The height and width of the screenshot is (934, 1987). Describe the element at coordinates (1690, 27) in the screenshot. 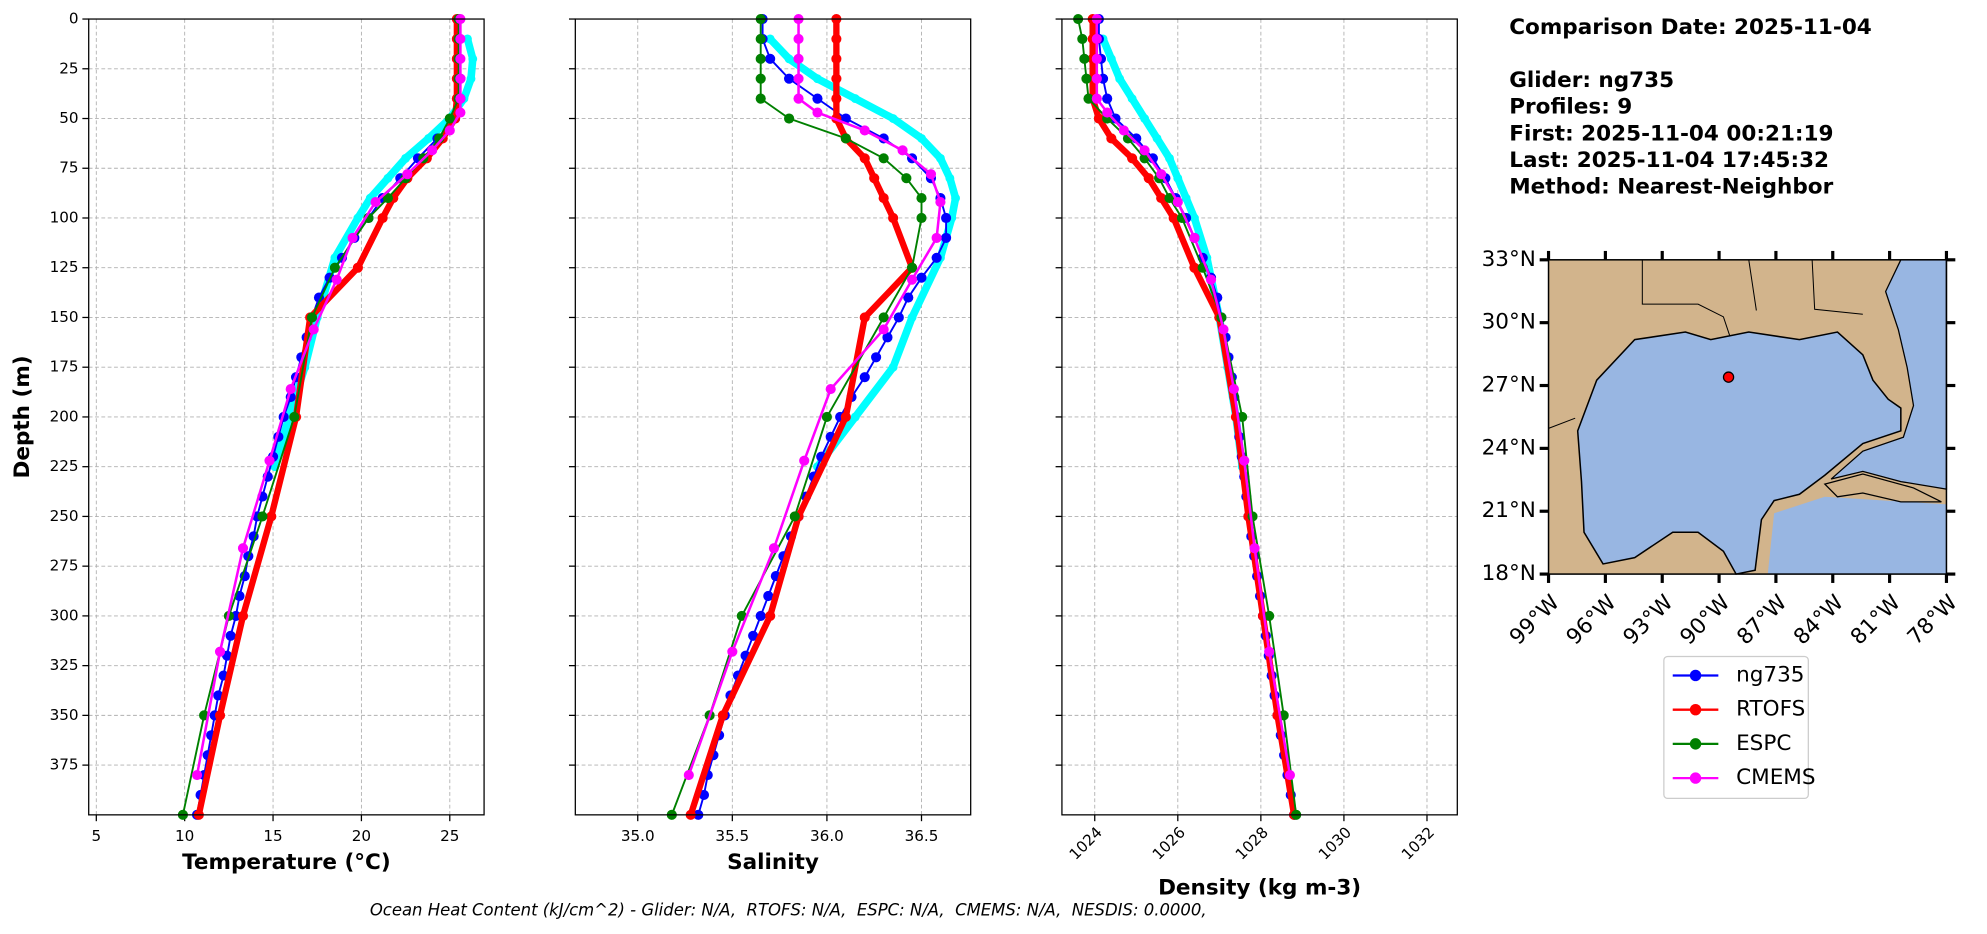

I see `info-line: Comparison Date: 2025-11-04` at that location.